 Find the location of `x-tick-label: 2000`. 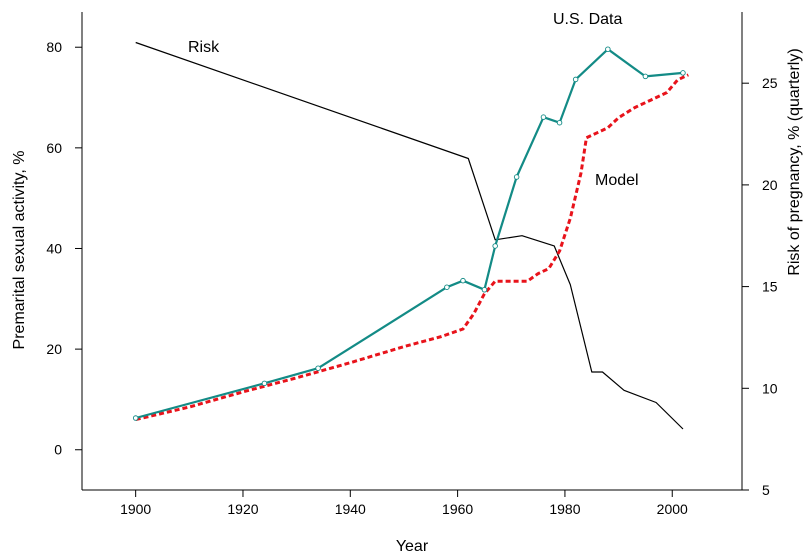

x-tick-label: 2000 is located at coordinates (672, 509).